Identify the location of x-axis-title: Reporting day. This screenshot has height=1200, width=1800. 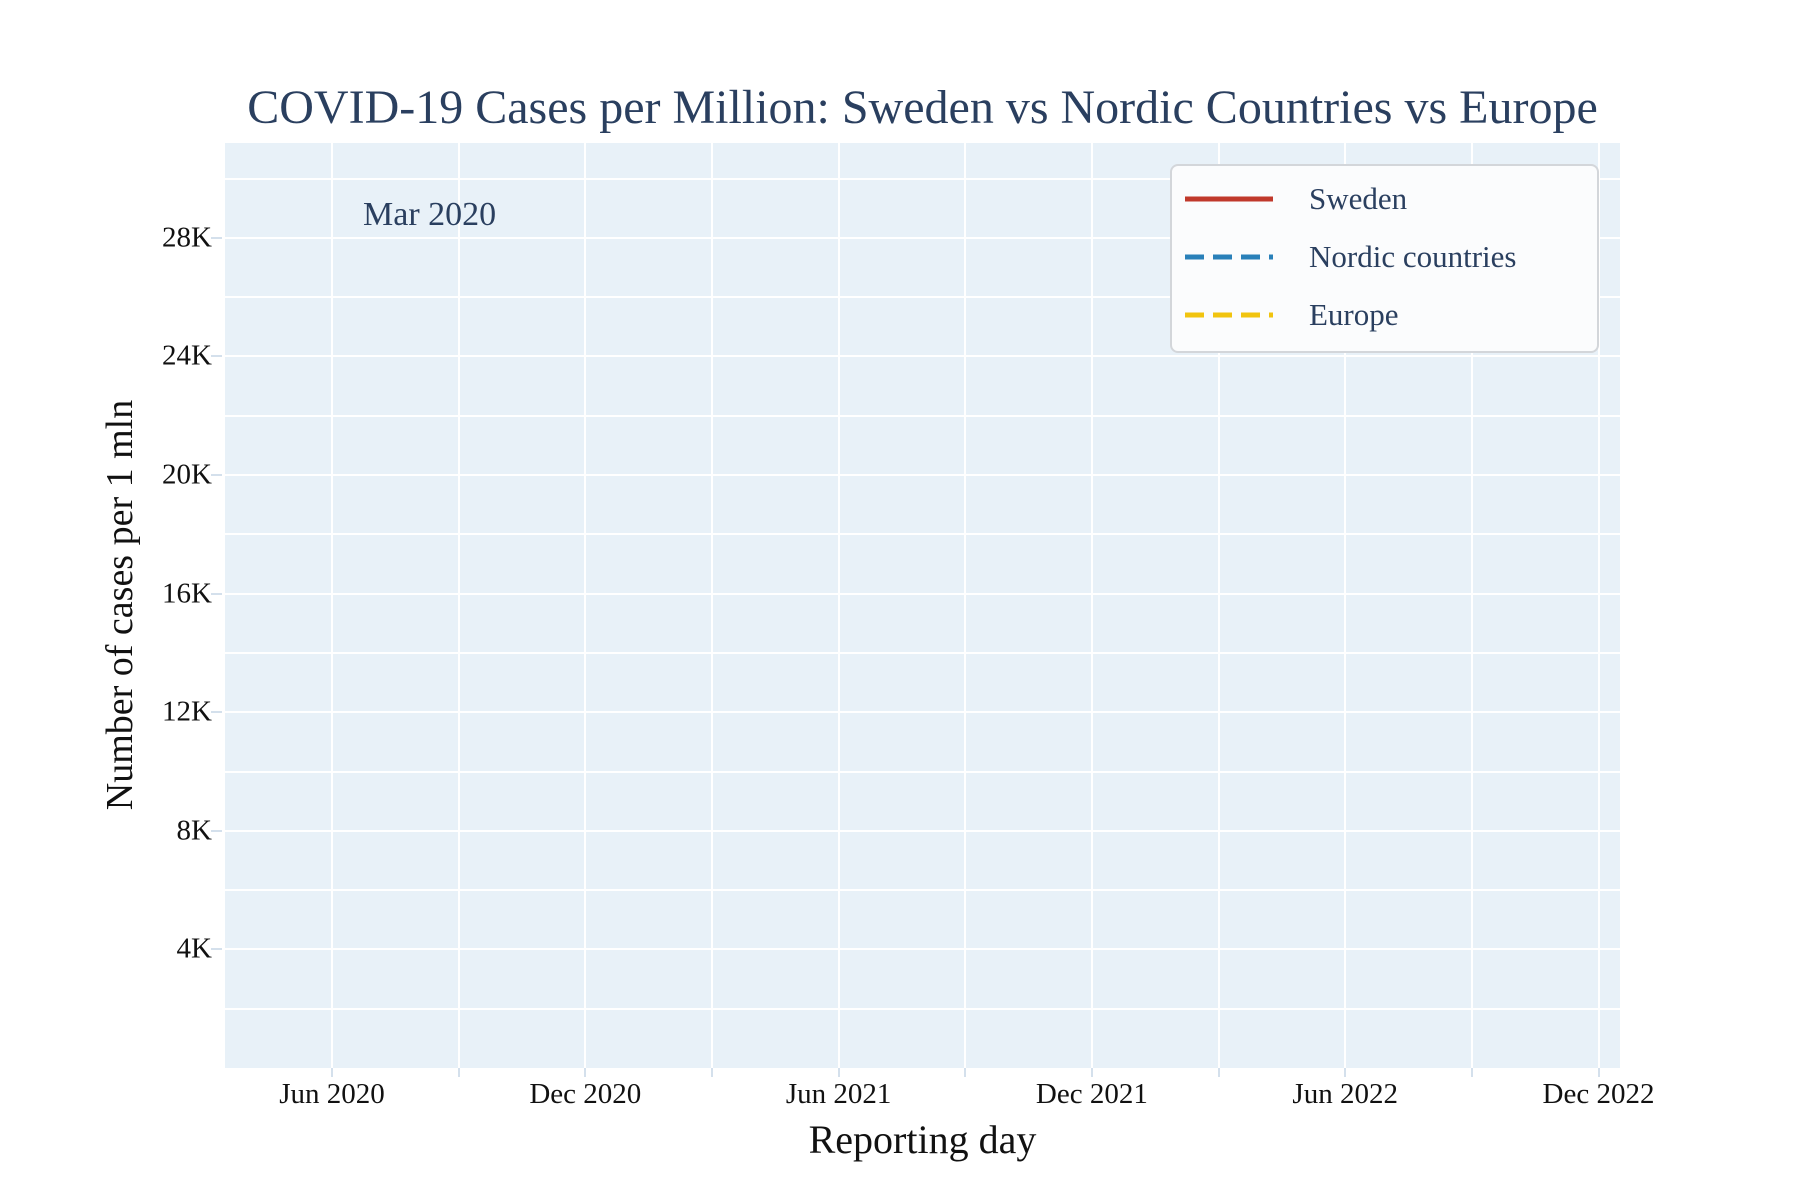
(922, 1139).